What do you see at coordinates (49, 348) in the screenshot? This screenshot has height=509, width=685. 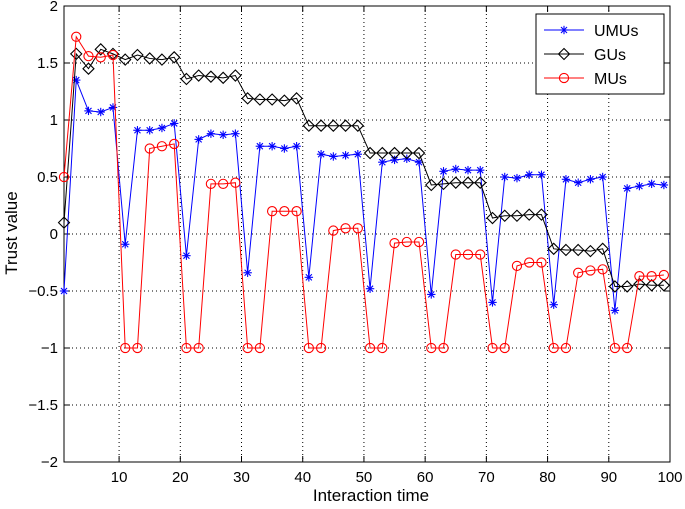 I see `y-tick-label: −1` at bounding box center [49, 348].